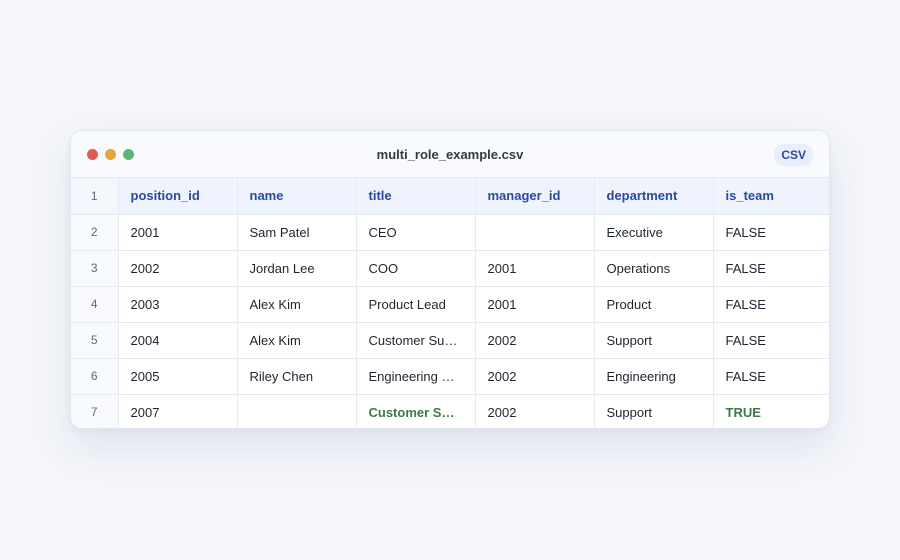 The height and width of the screenshot is (560, 900). What do you see at coordinates (535, 196) in the screenshot?
I see `column-header-manager-id: manager_id` at bounding box center [535, 196].